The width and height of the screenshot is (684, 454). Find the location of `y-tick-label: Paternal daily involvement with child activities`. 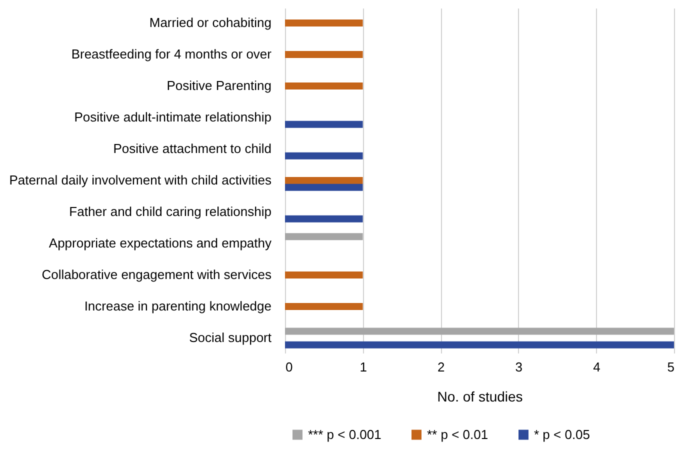

y-tick-label: Paternal daily involvement with child activities is located at coordinates (140, 180).